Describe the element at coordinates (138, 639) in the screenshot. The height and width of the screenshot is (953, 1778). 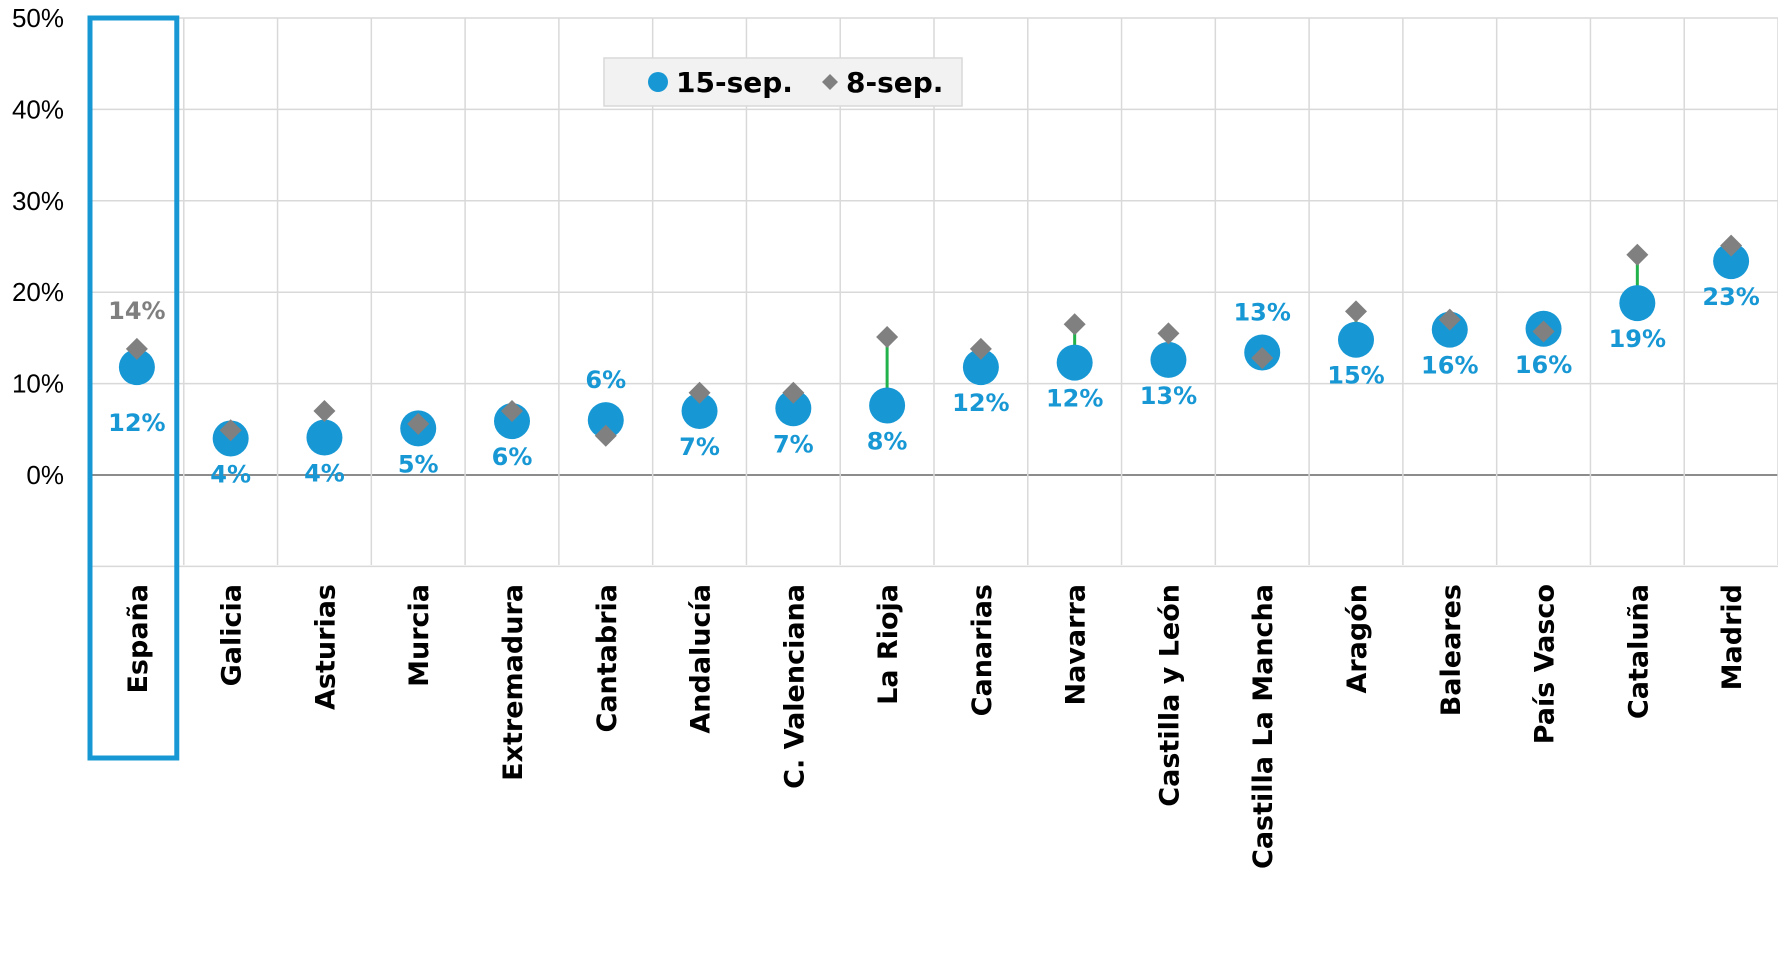
I see `category-label: España` at that location.